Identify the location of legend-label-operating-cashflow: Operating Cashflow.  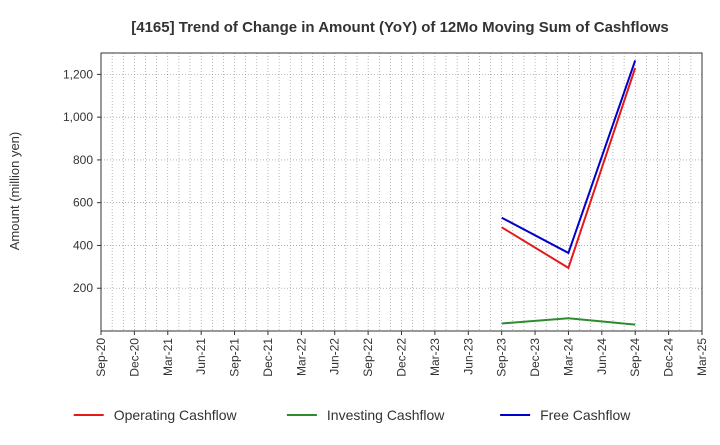
(176, 415).